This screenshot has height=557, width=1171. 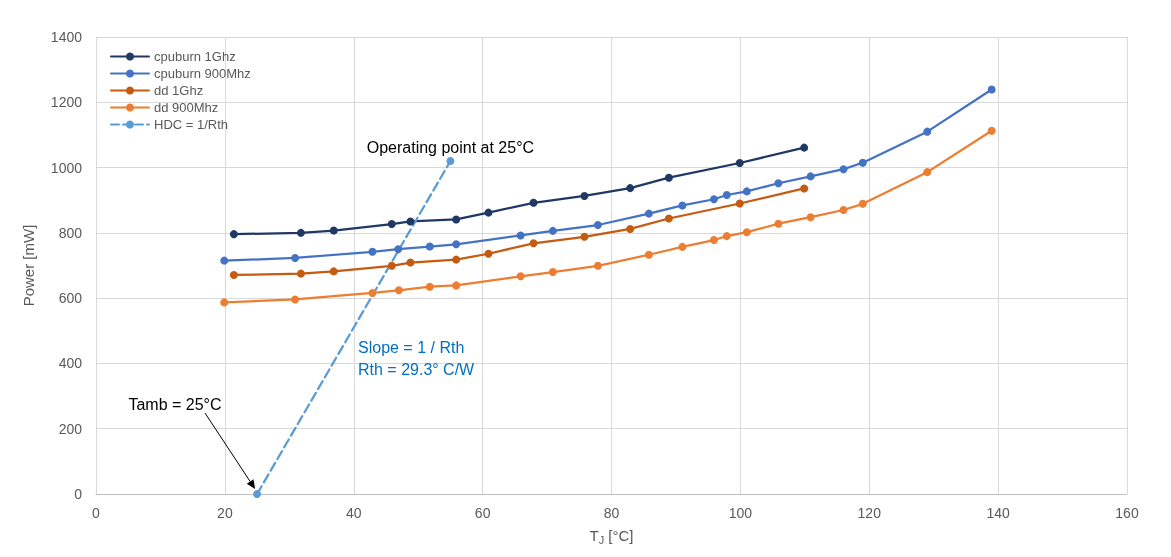 I want to click on annotation: Slope = 1 / Rth, so click(x=411, y=347).